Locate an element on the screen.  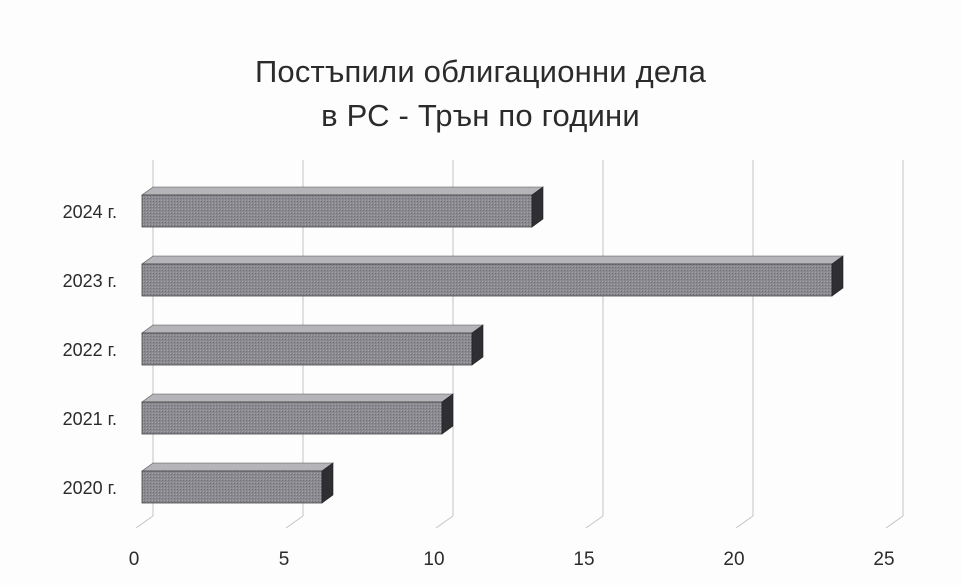
category-labels: 2024 г. 2023 г. 2022 г. 2021 г. 2020 г. is located at coordinates (90, 350).